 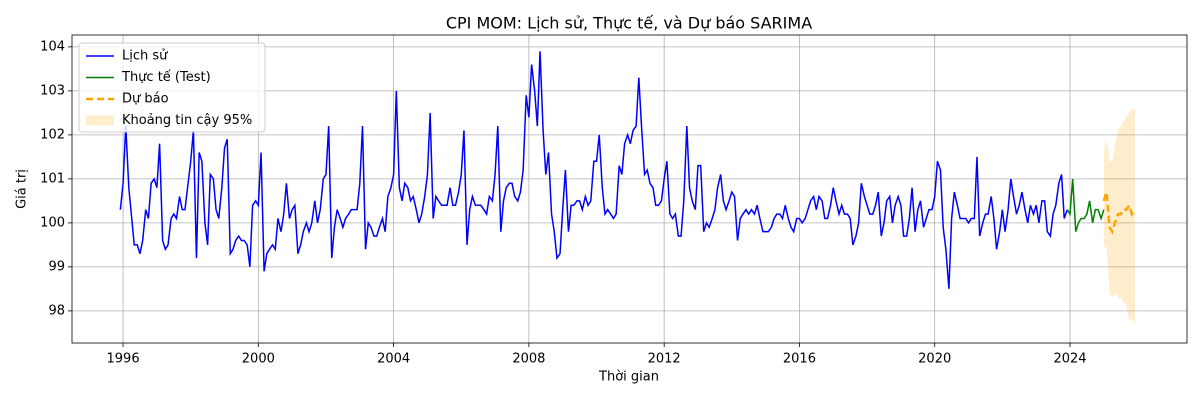 What do you see at coordinates (52, 90) in the screenshot?
I see `y-tick-label: 103` at bounding box center [52, 90].